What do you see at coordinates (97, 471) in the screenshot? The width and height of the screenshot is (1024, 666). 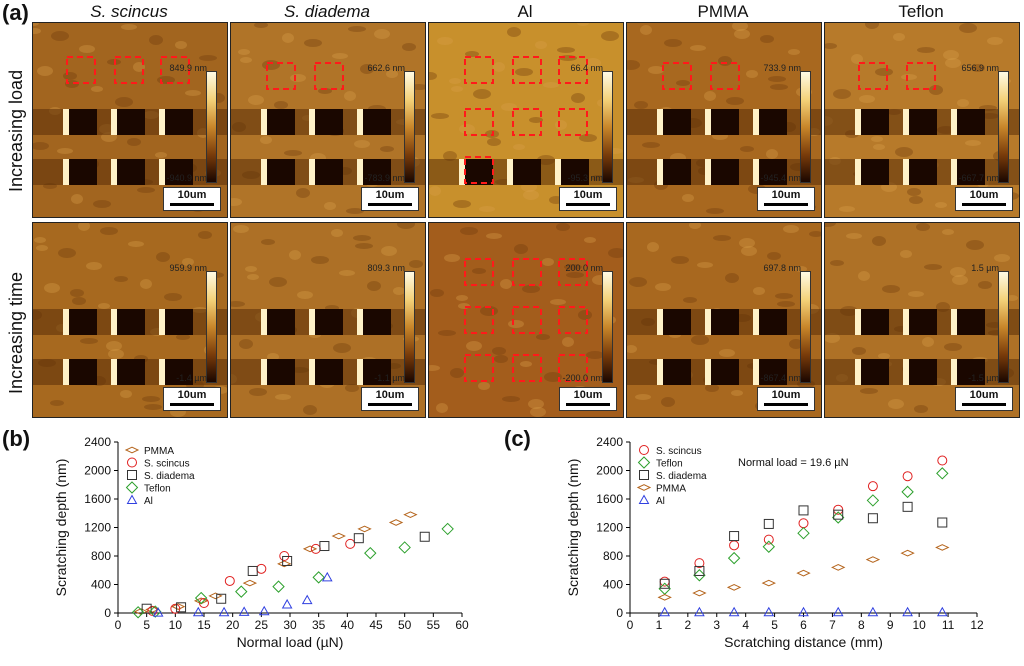 I see `y-tick-label: 2000` at bounding box center [97, 471].